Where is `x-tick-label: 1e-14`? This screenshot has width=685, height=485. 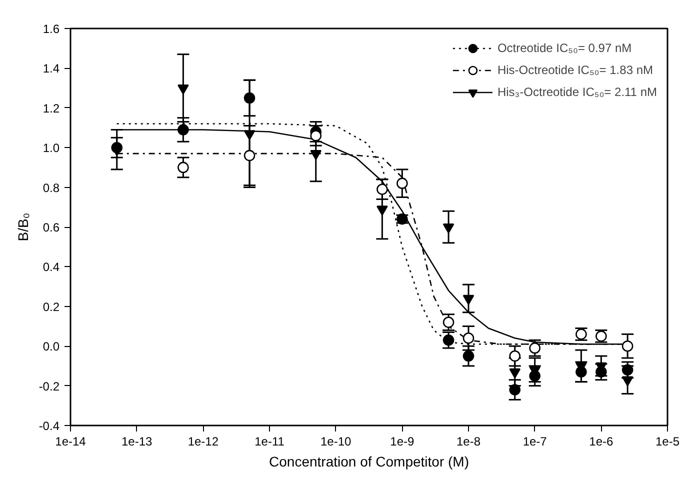
x-tick-label: 1e-14 is located at coordinates (70, 441).